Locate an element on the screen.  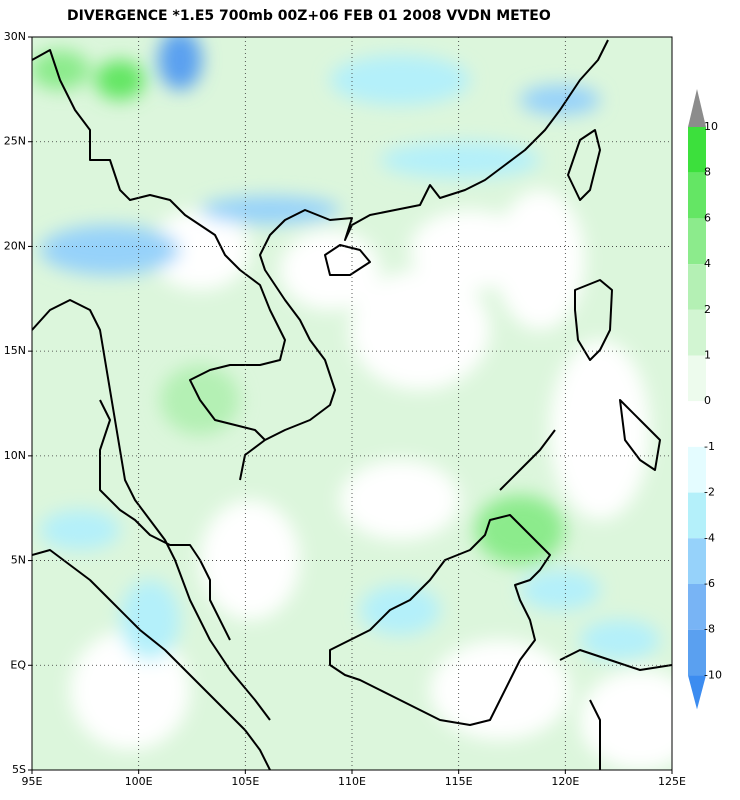
lat-label: 15N is located at coordinates (15, 350).